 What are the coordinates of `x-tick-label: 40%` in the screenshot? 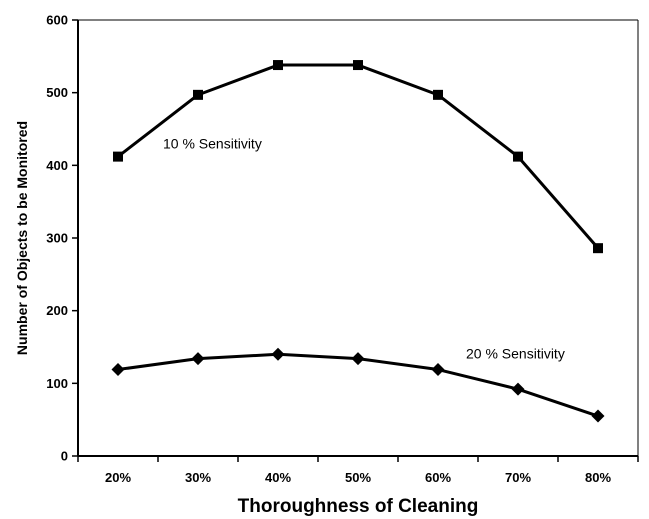 It's located at (278, 477).